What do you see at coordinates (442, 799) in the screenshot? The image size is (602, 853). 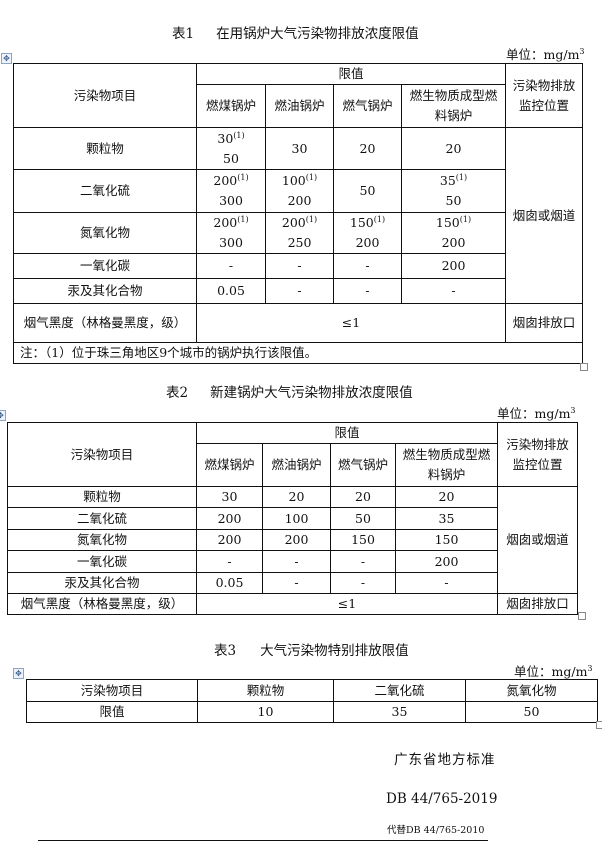 I see `footer-code: DB 44/765-2019` at bounding box center [442, 799].